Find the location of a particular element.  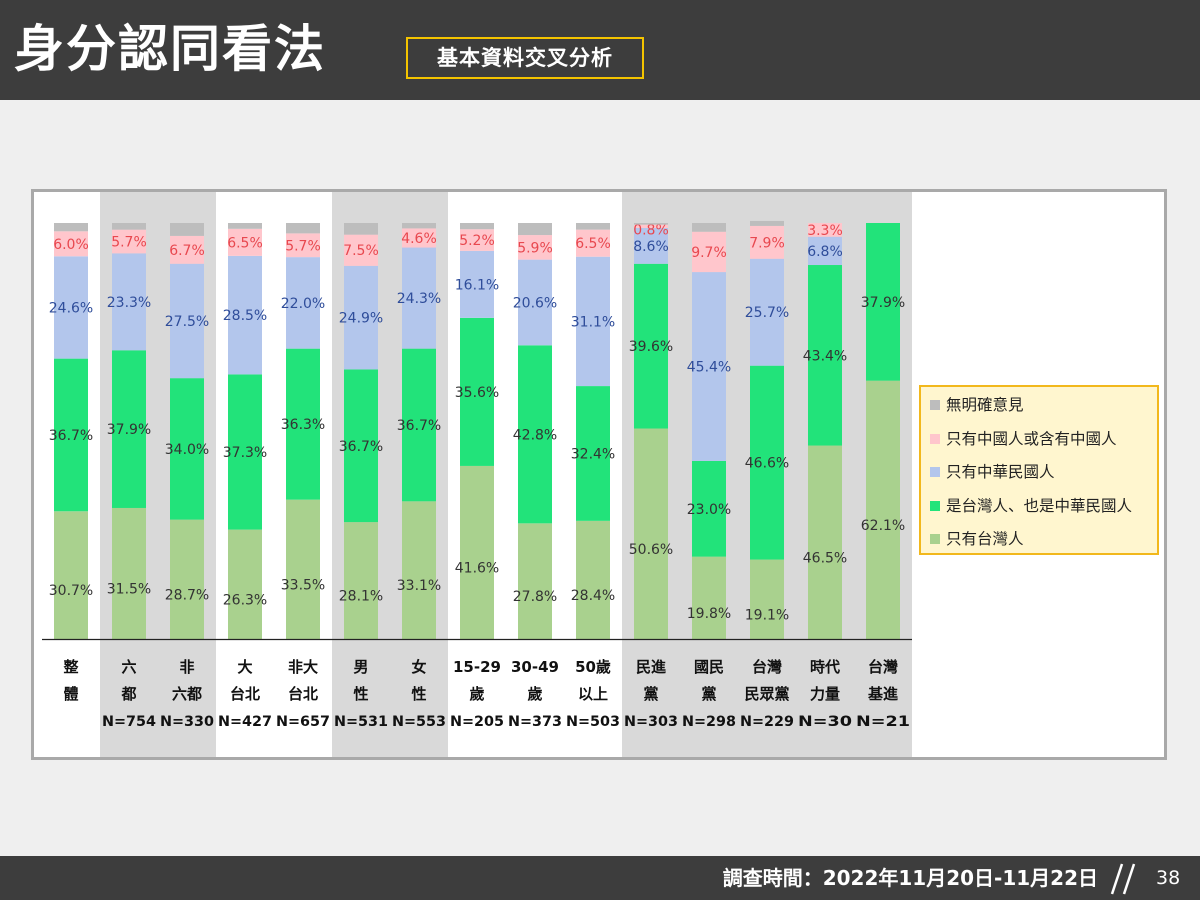

data-label: 37.3% is located at coordinates (245, 453).